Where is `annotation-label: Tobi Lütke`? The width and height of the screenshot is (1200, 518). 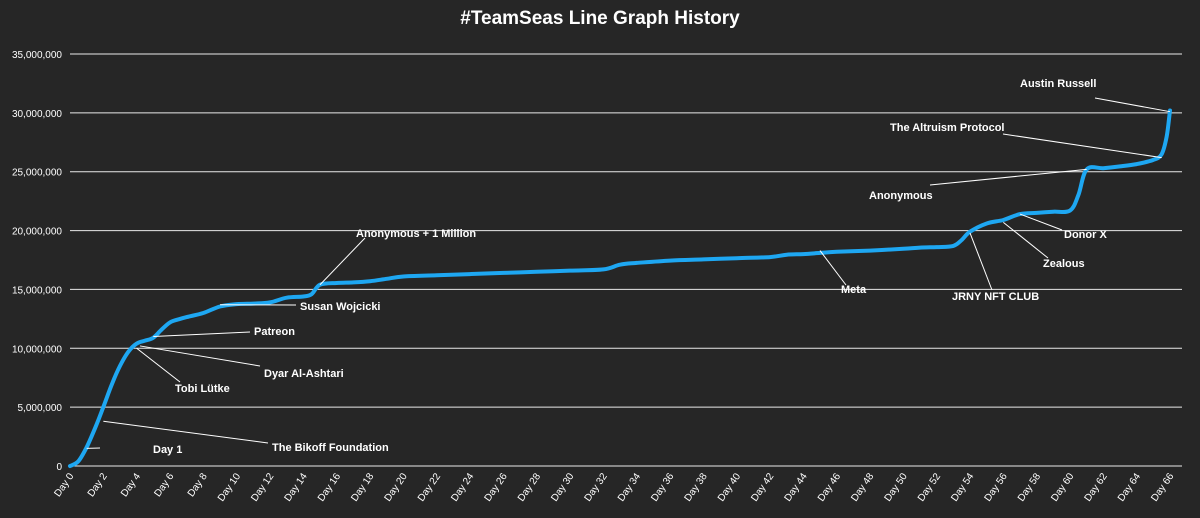 annotation-label: Tobi Lütke is located at coordinates (202, 389).